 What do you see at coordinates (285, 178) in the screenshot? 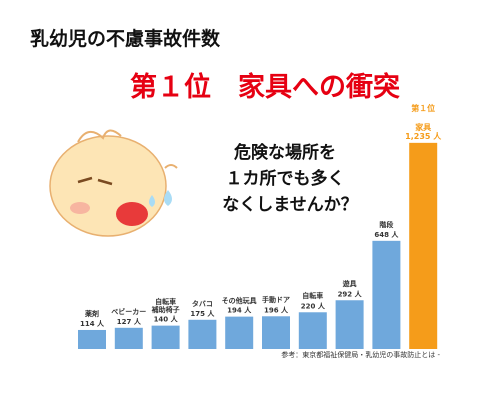
I see `callout-line: １カ所でも多く` at bounding box center [285, 178].